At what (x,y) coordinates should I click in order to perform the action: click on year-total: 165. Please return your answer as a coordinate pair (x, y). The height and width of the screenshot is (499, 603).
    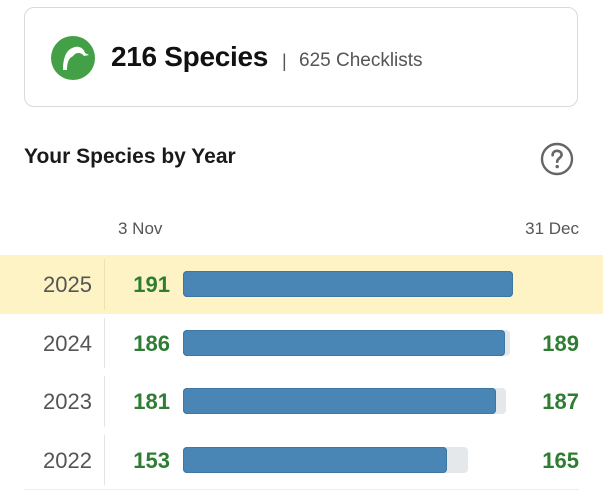
    Looking at the image, I should click on (560, 460).